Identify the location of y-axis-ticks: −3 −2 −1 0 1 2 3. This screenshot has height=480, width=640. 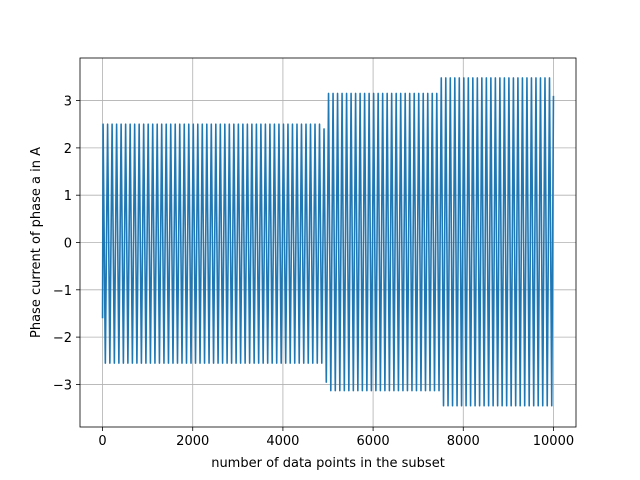
(66, 244).